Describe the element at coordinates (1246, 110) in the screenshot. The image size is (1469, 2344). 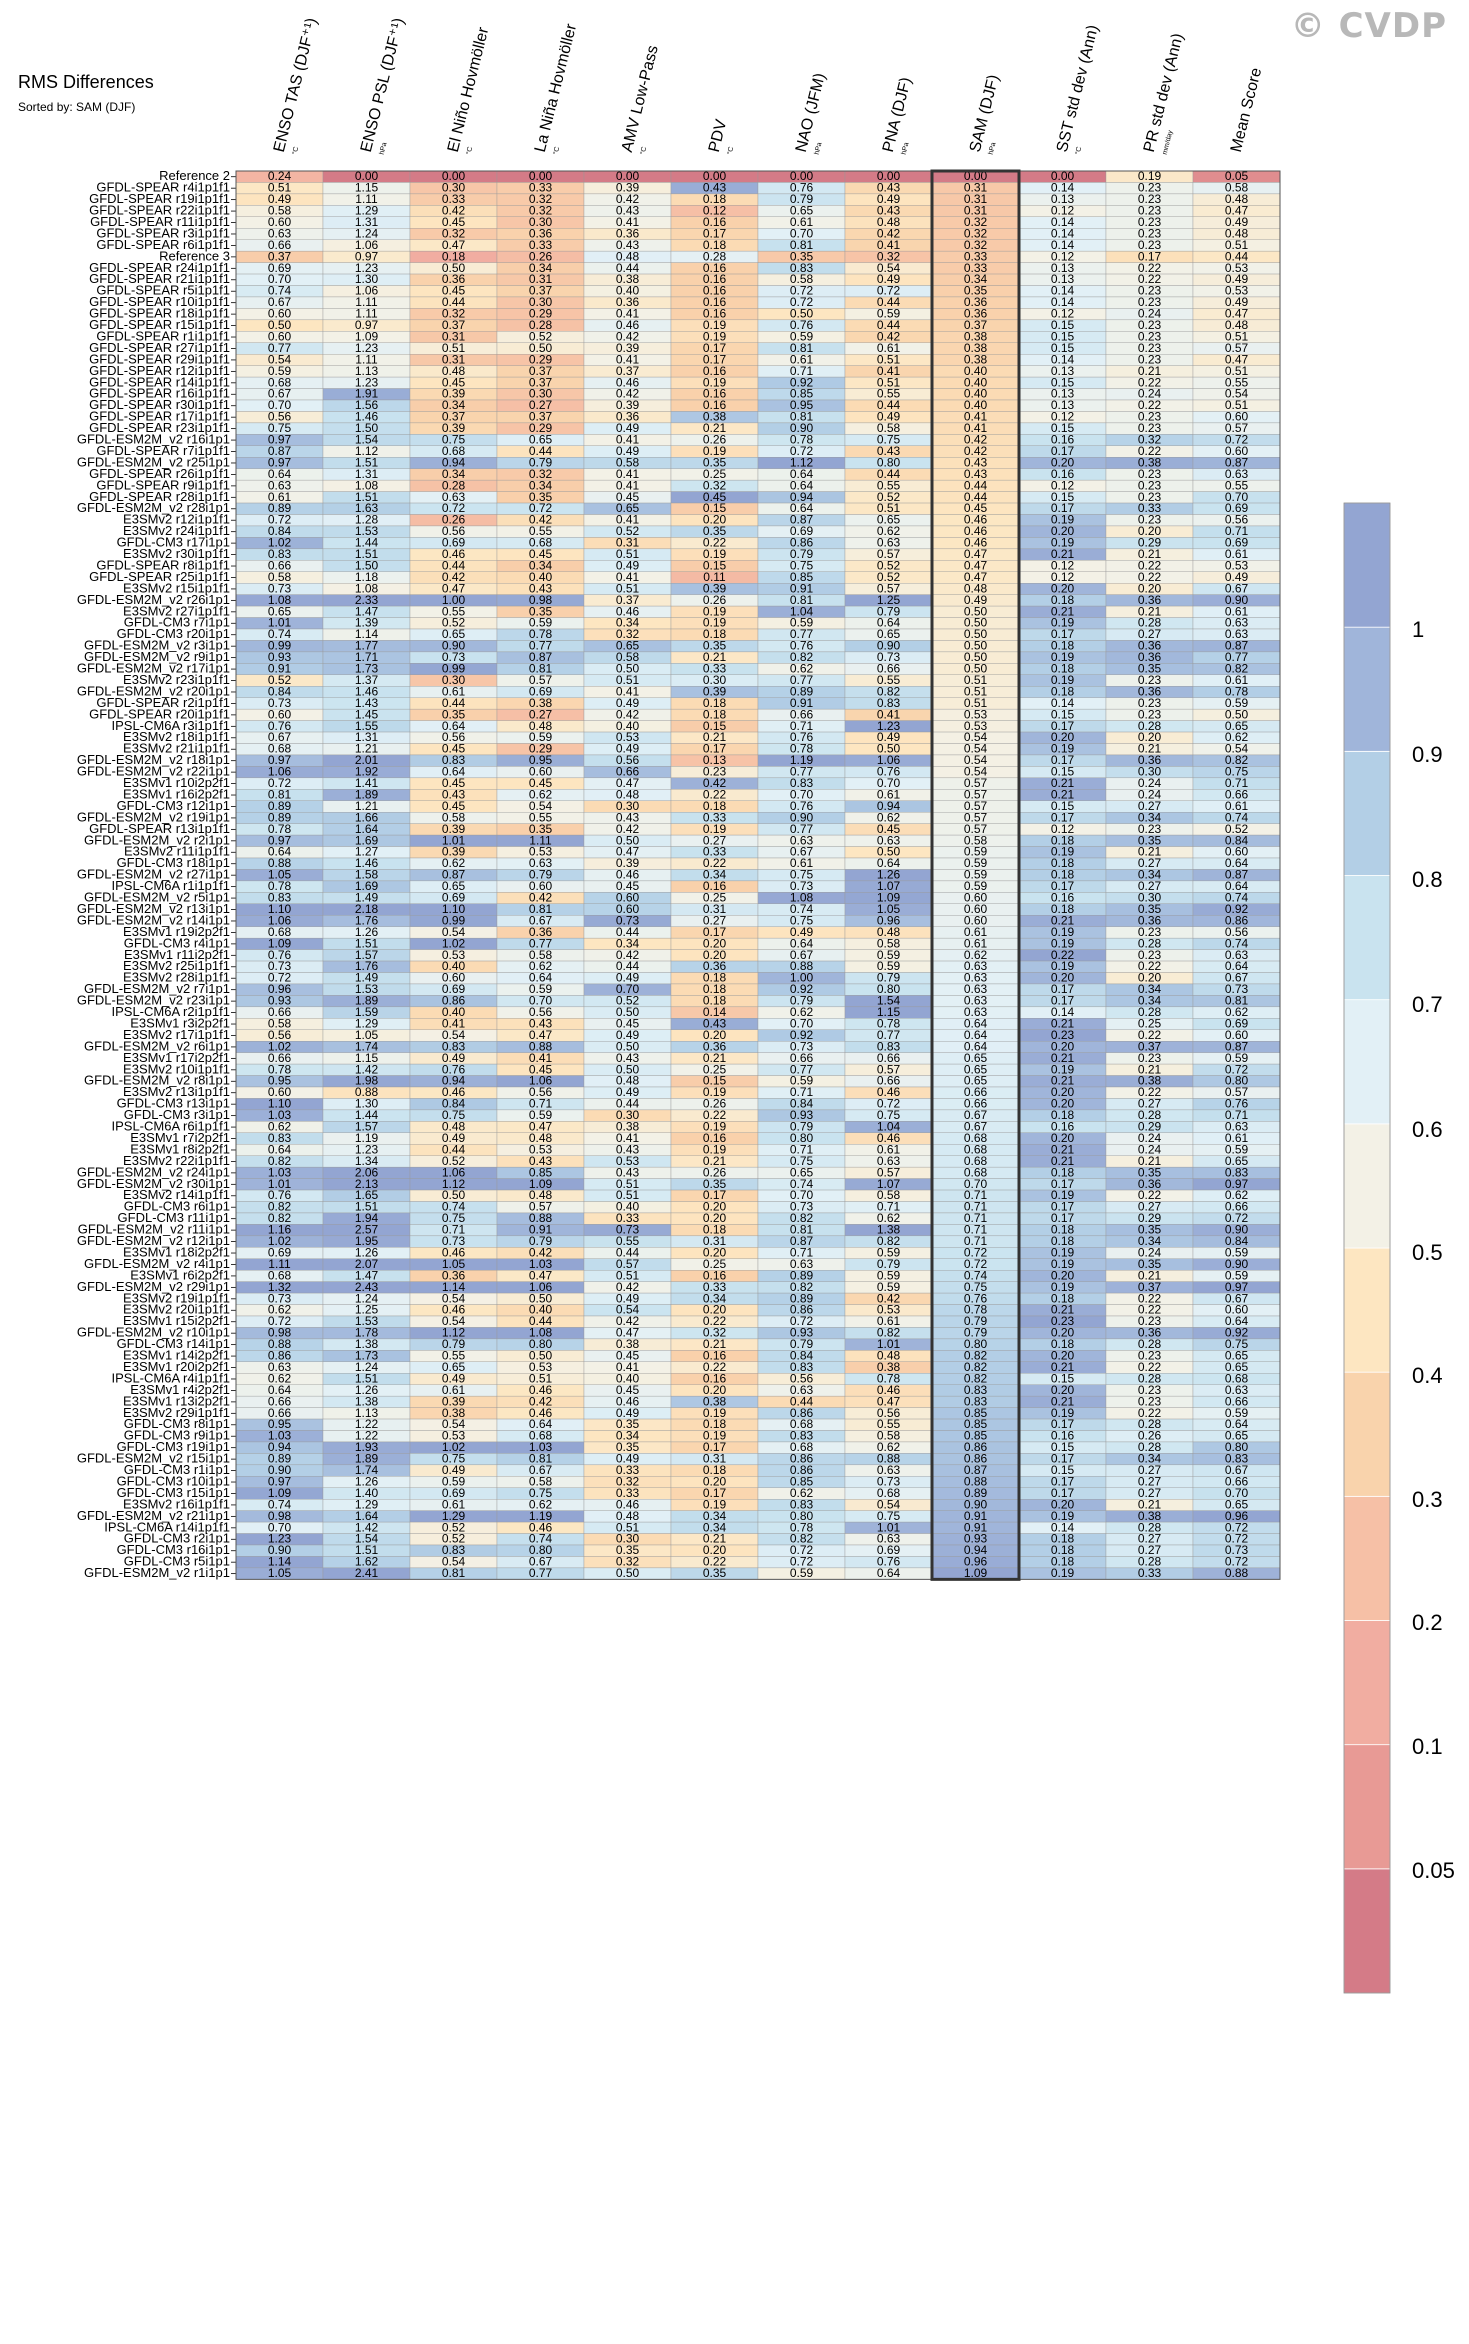
I see `column-header: Mean Score` at that location.